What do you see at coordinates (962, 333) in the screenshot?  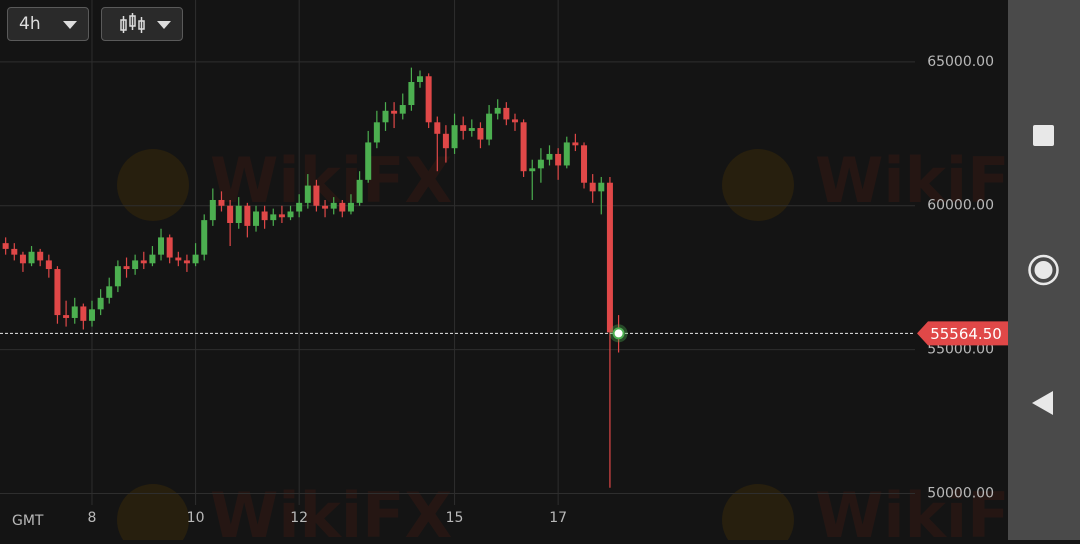 I see `last-price-tag` at bounding box center [962, 333].